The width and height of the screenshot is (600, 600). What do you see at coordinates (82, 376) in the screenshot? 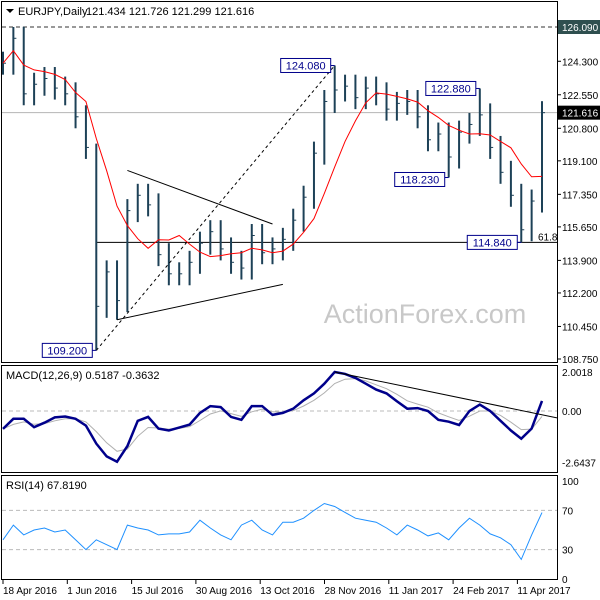
I see `macd-label: MACD(12,26,9) 0.5187 -0.3632` at bounding box center [82, 376].